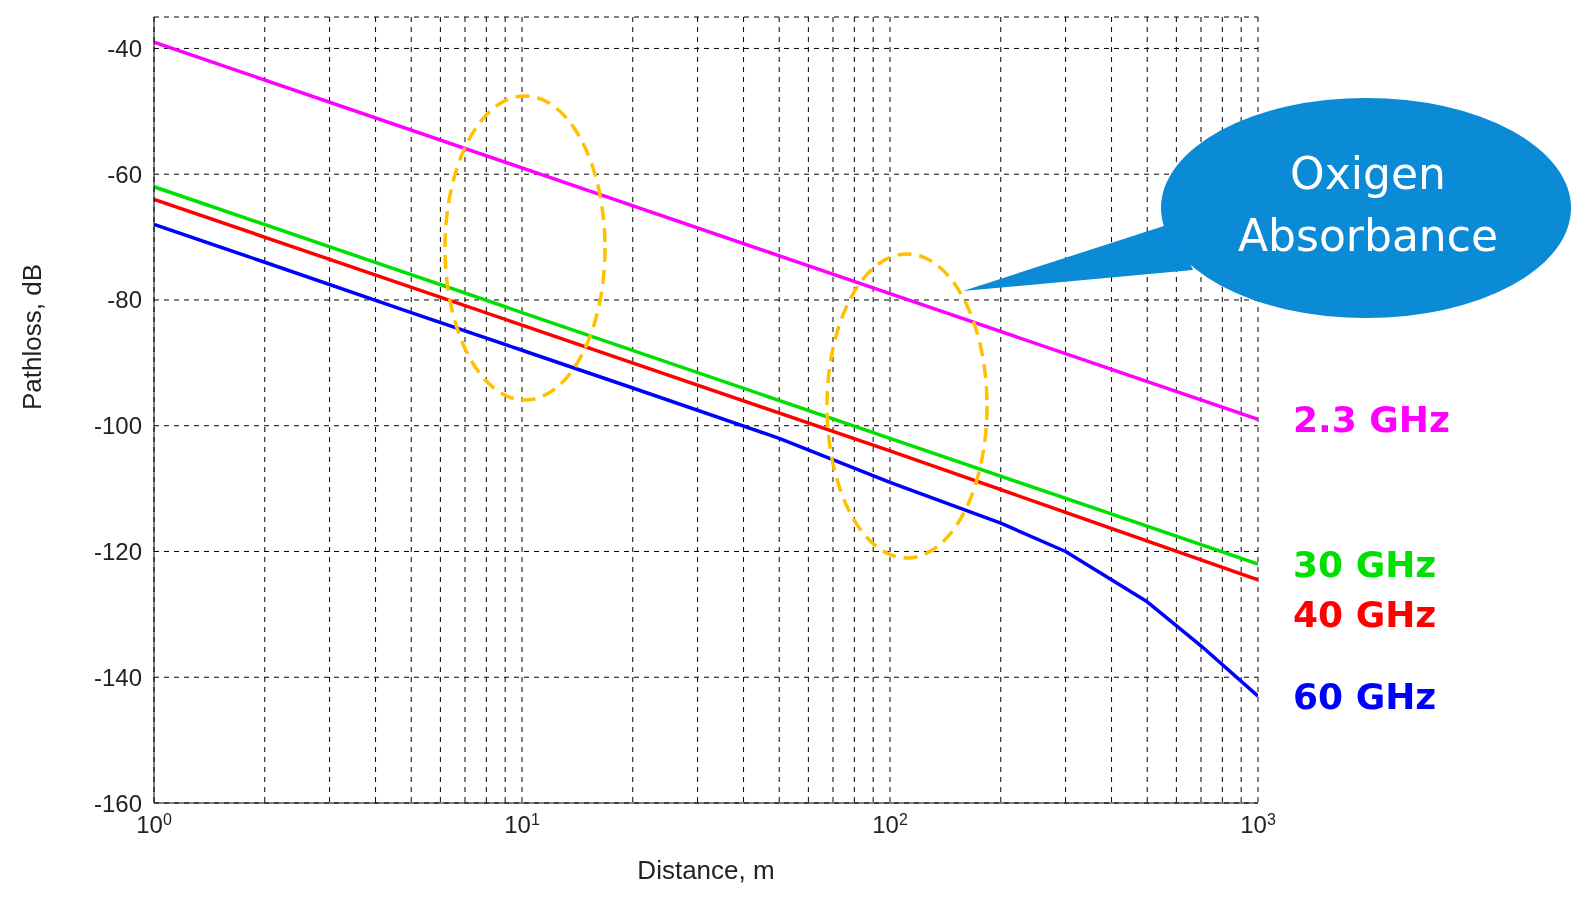  I want to click on series-label: 2.3 GHz, so click(1371, 420).